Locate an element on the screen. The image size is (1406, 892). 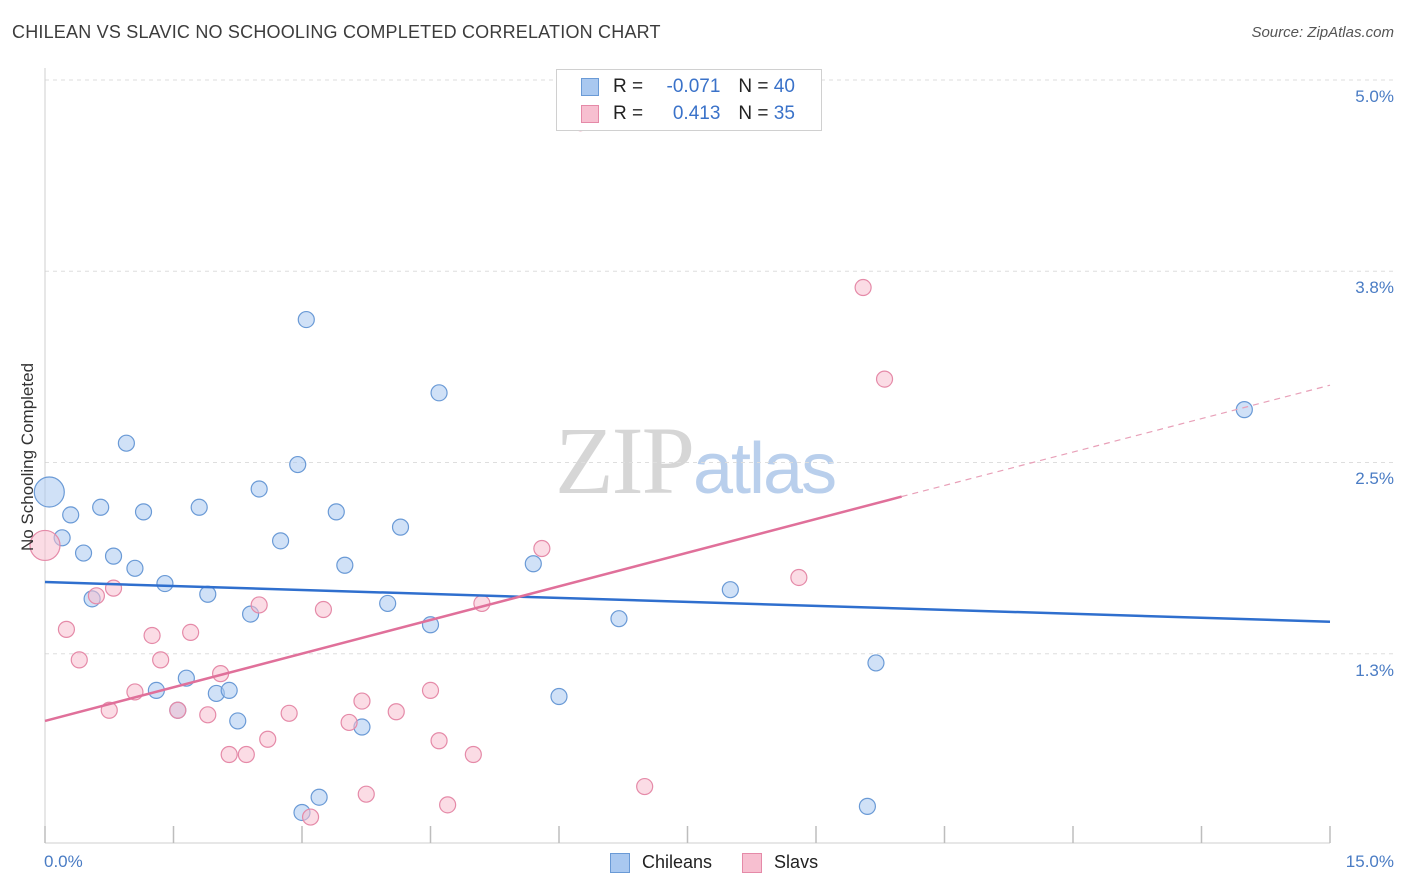
legend-row-chileans: R = -0.071 N = 40 is located at coordinates (688, 87).